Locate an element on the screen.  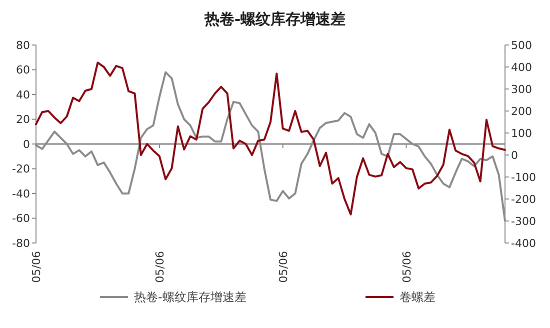
y-tick-label: -60 is located at coordinates (21, 219).